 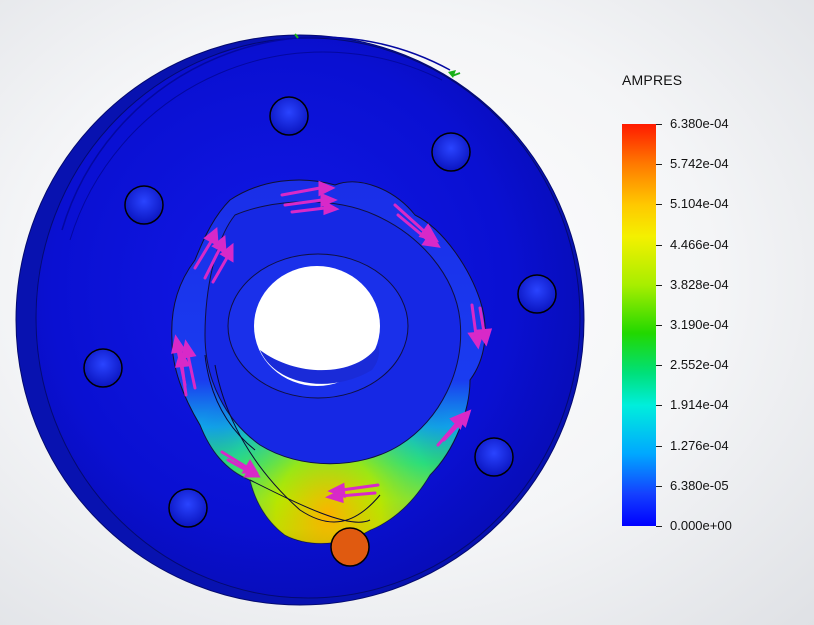 I want to click on triad-icon, so click(x=377, y=55).